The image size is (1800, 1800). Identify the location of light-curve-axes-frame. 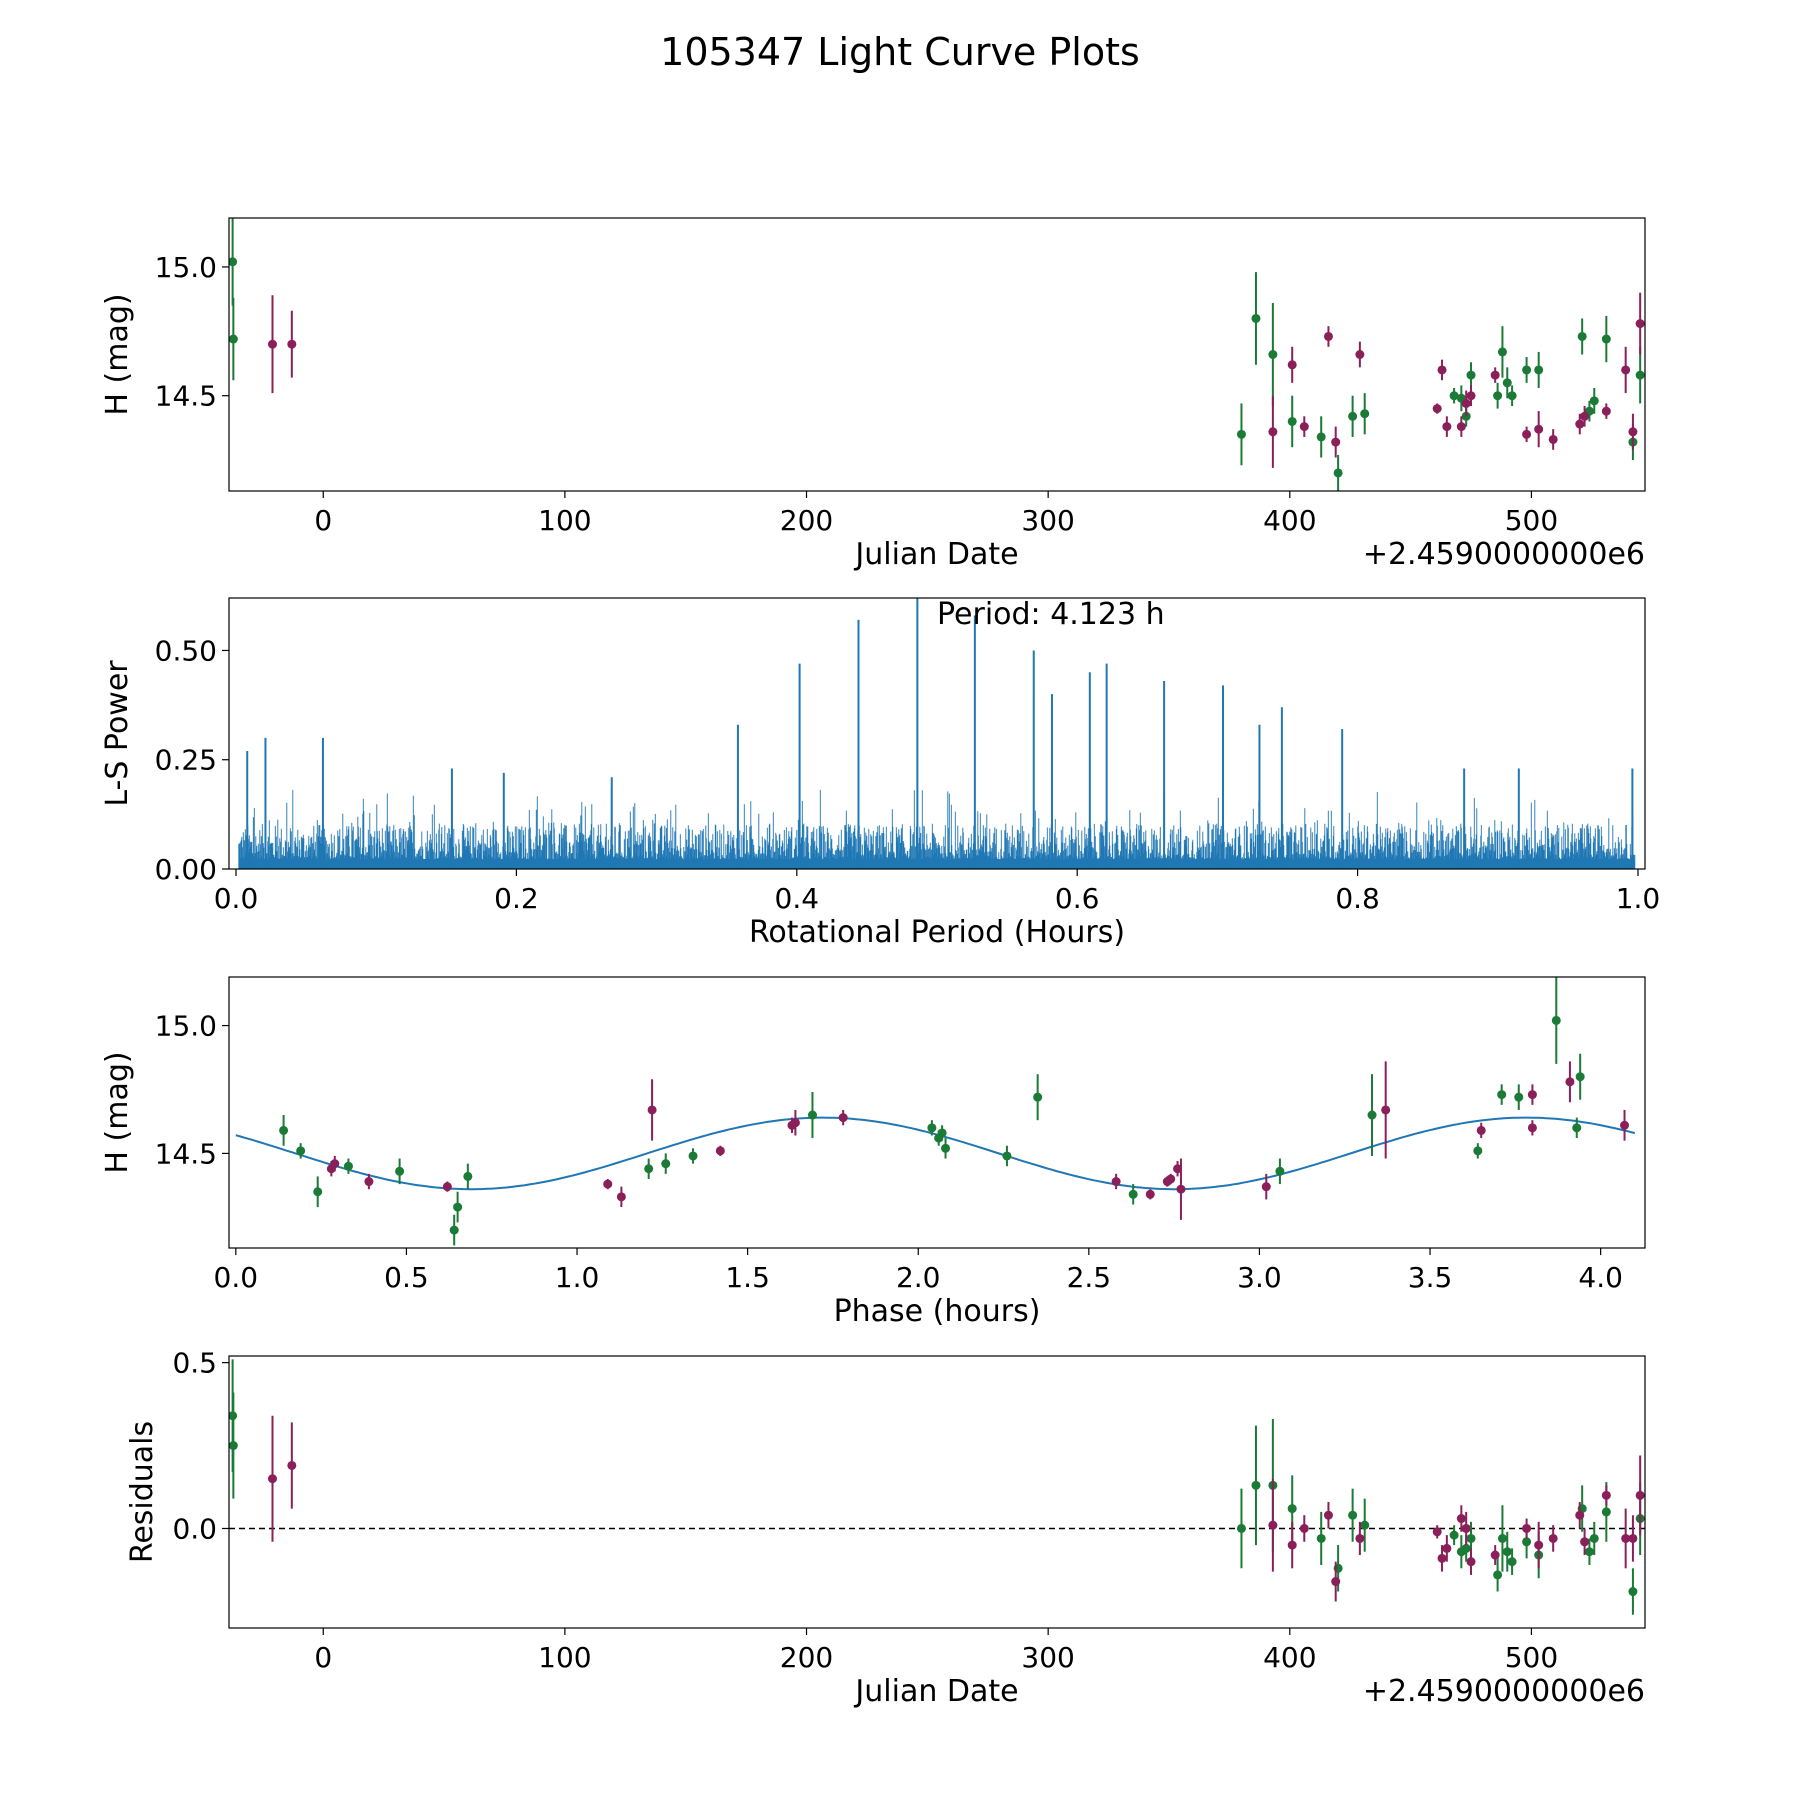
(937, 354).